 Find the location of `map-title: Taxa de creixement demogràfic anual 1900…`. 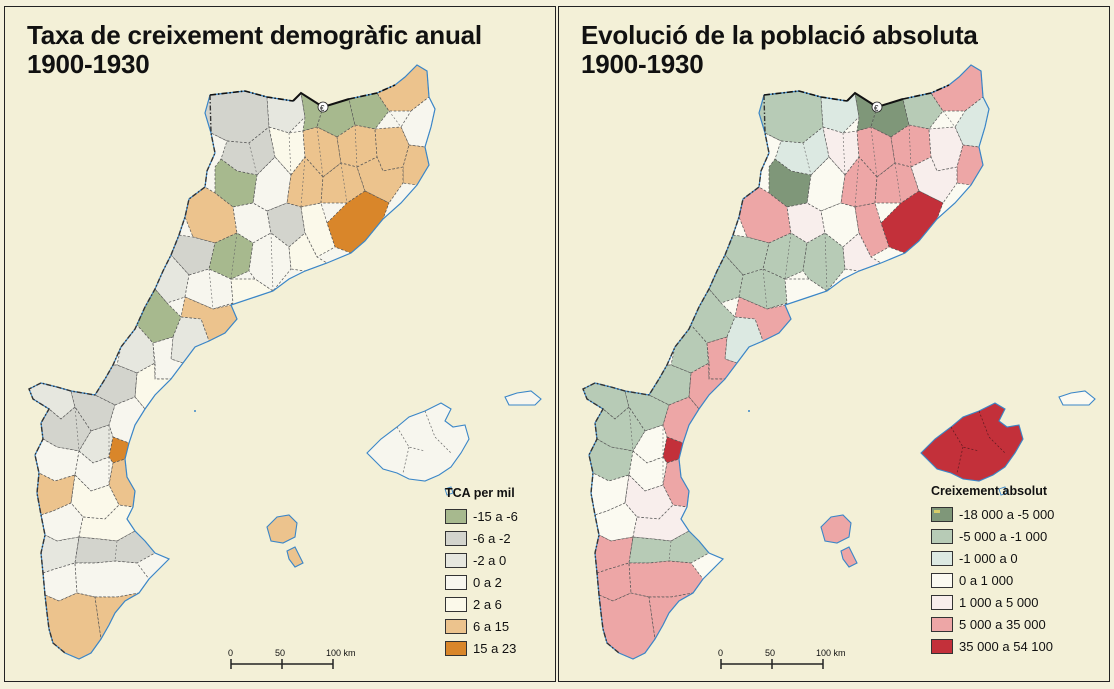

map-title: Taxa de creixement demogràfic anual 1900… is located at coordinates (254, 50).